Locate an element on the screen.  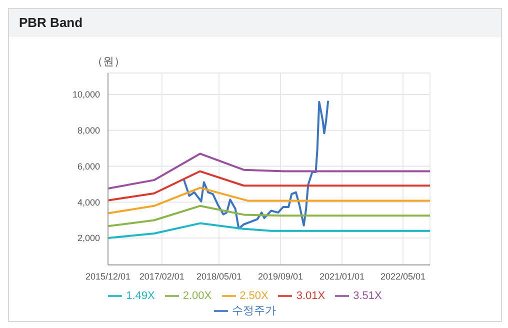
y-axis-title: （원） is located at coordinates (108, 62).